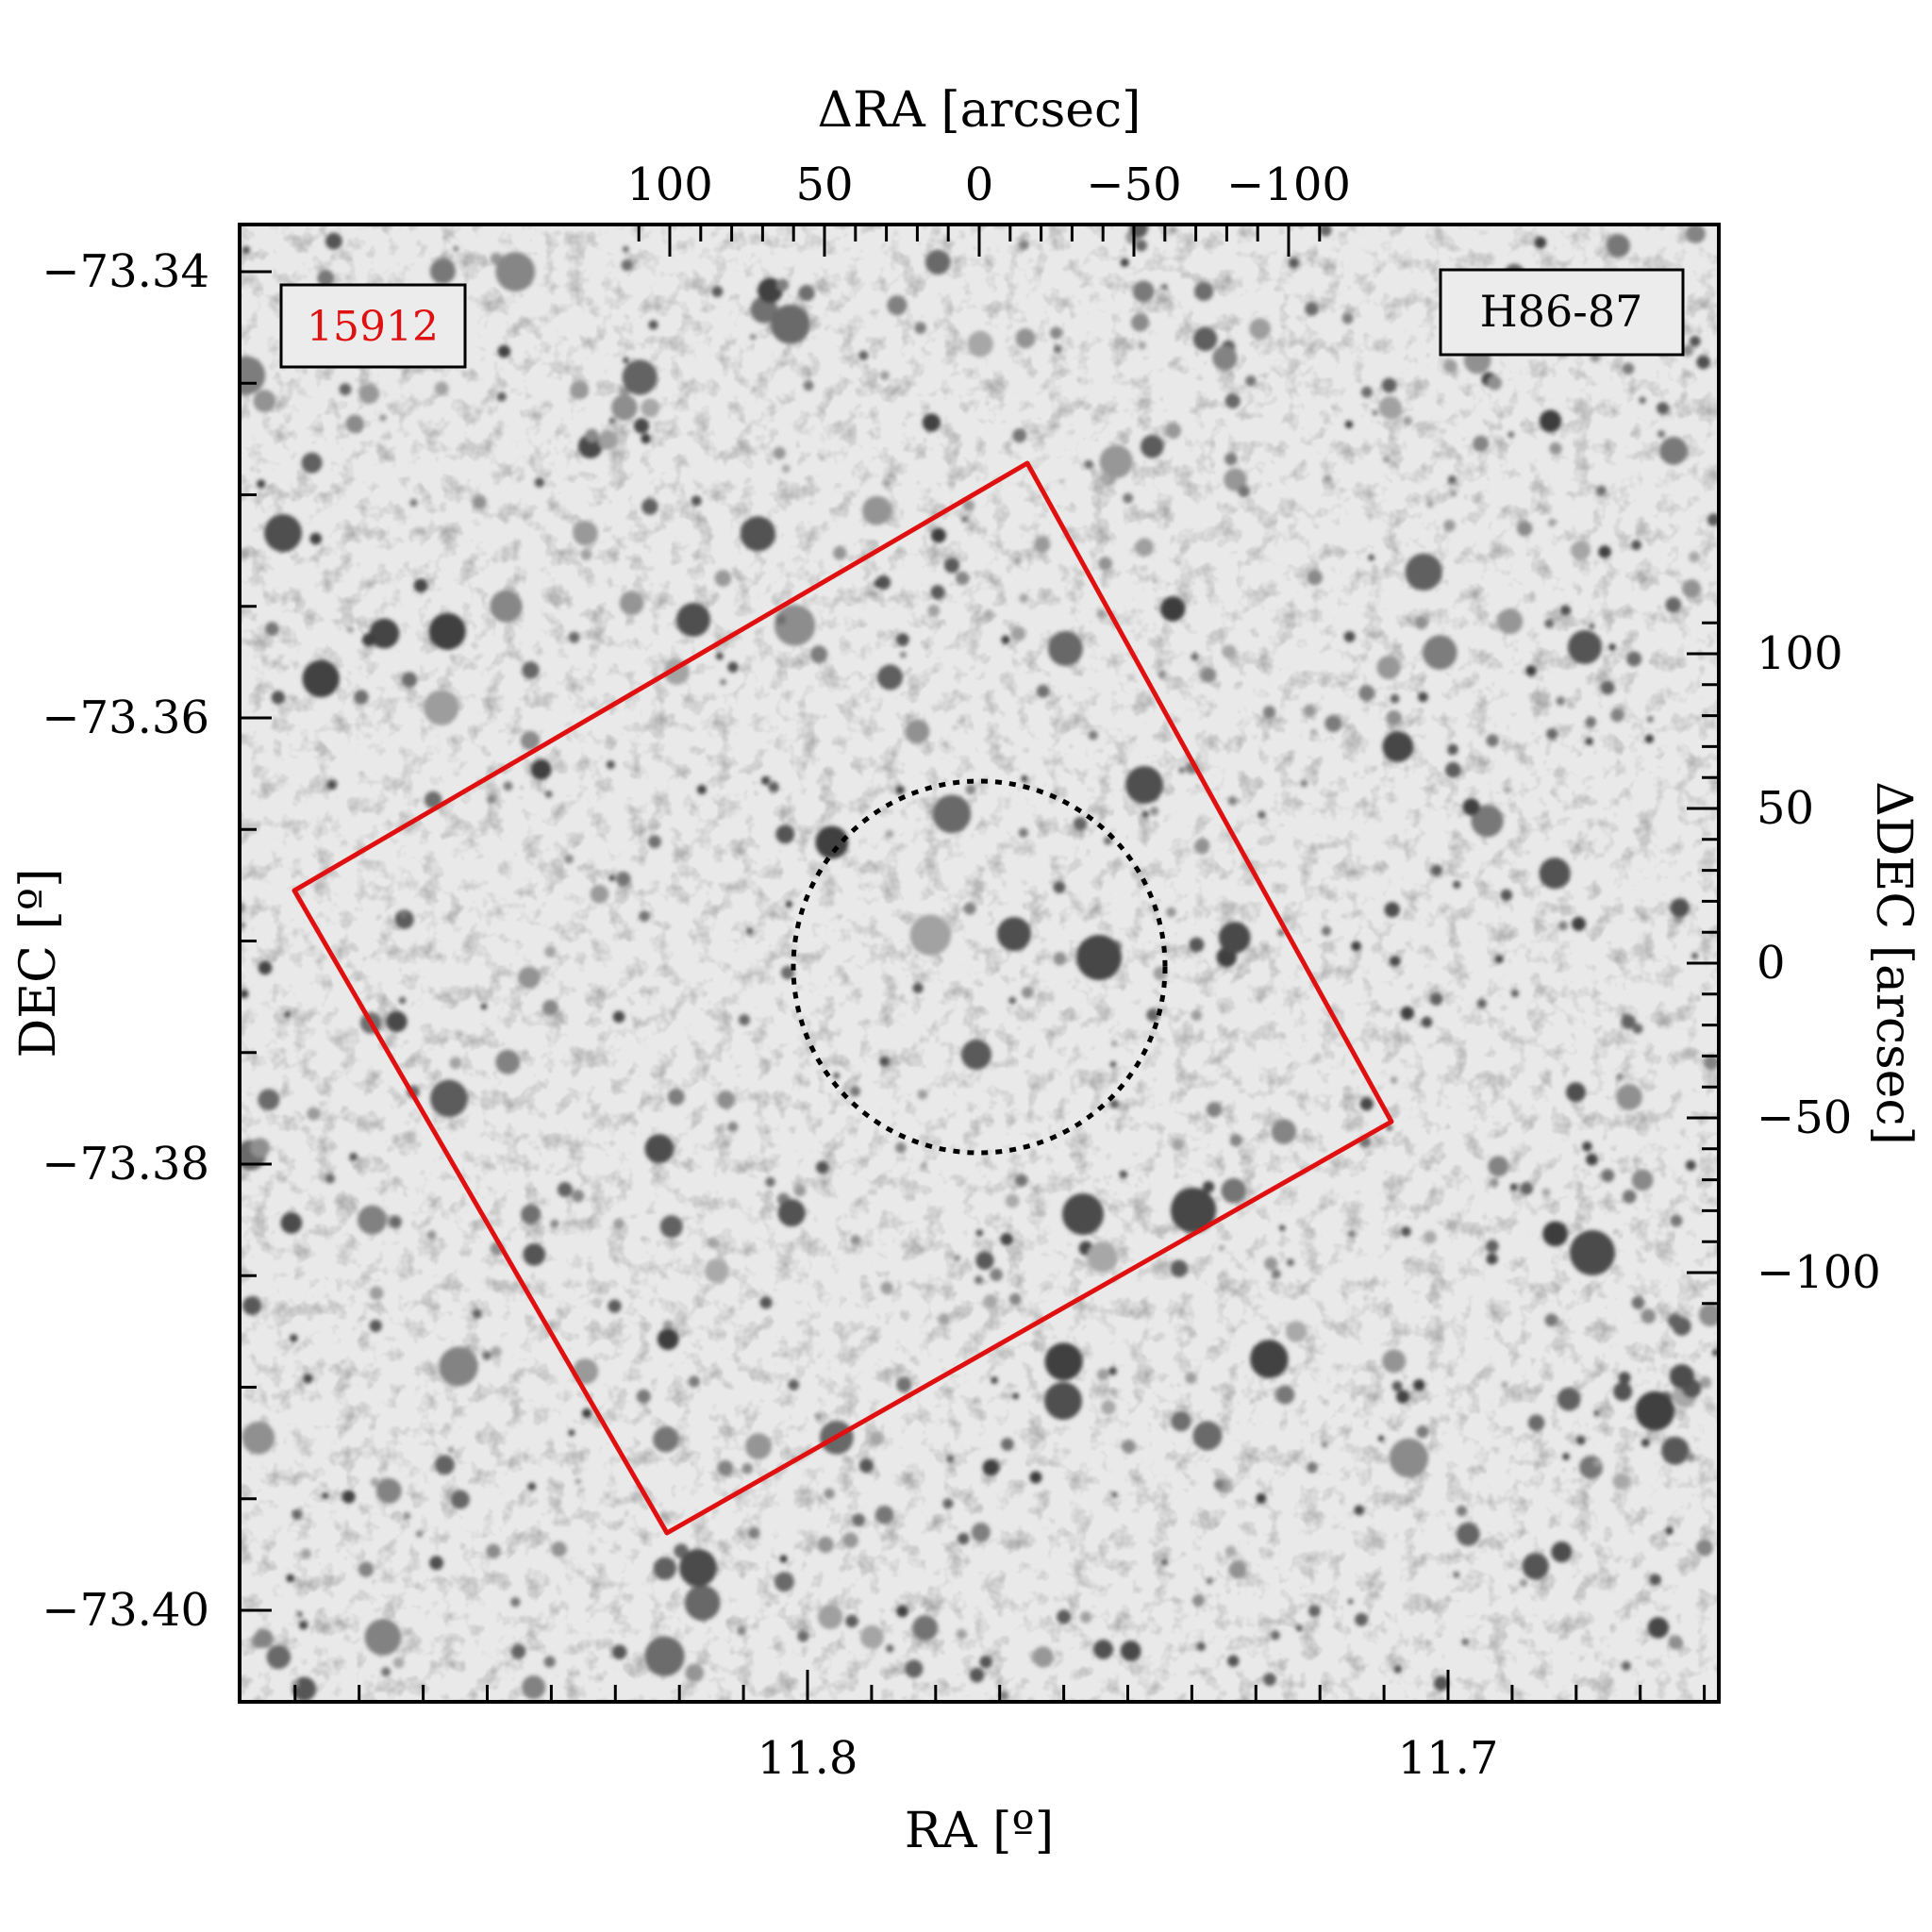  Describe the element at coordinates (38, 964) in the screenshot. I see `left-axis-title: DEC [º]` at that location.